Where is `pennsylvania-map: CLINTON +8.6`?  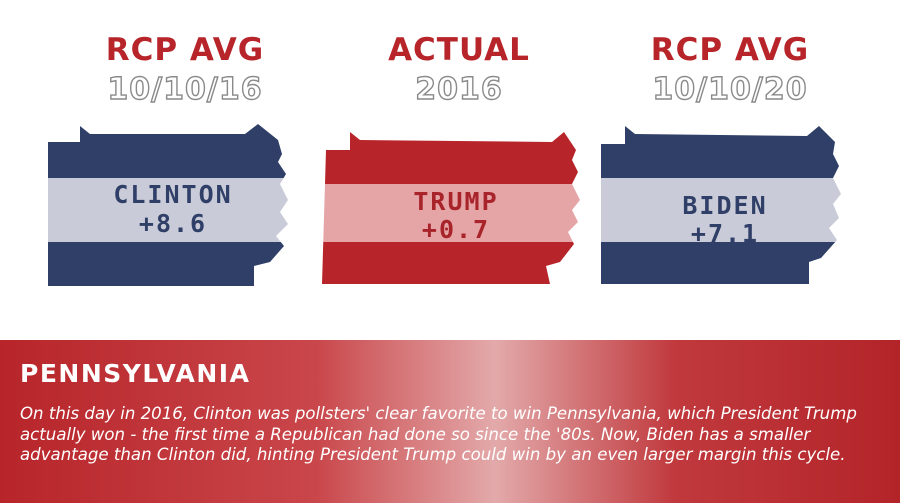
pennsylvania-map: CLINTON +8.6 is located at coordinates (185, 207).